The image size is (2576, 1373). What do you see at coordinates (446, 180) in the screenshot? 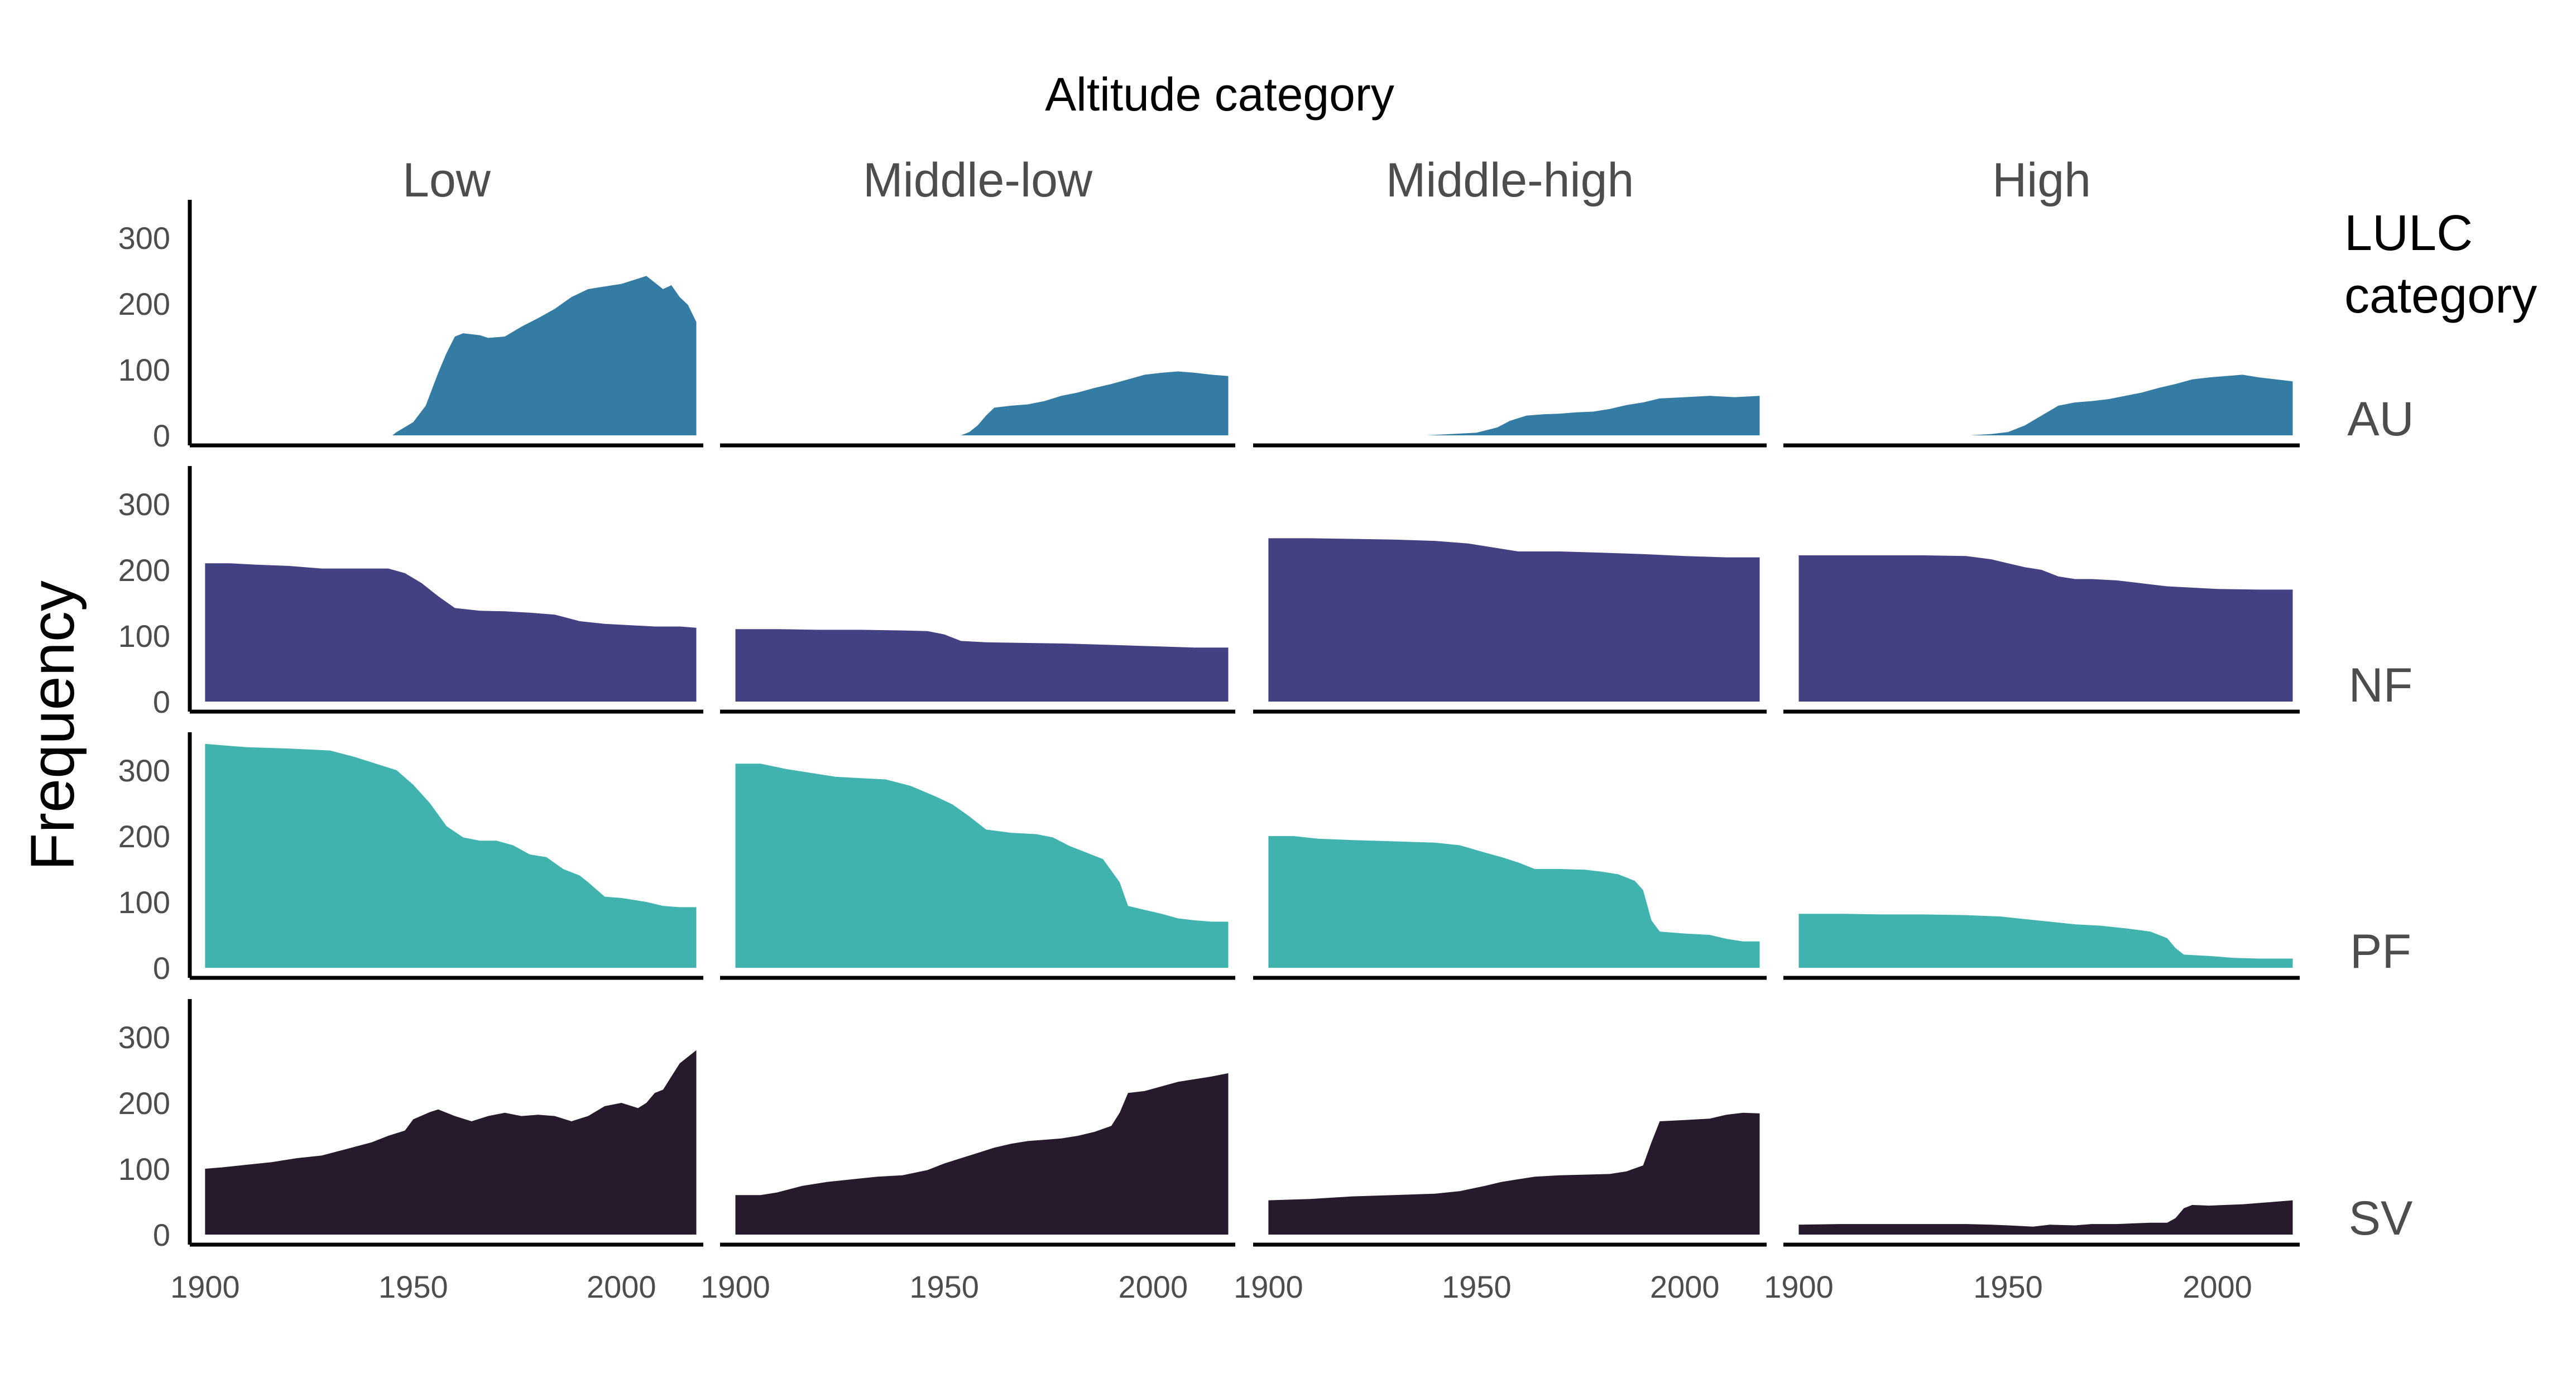
I see `column-strip-label: Low` at bounding box center [446, 180].